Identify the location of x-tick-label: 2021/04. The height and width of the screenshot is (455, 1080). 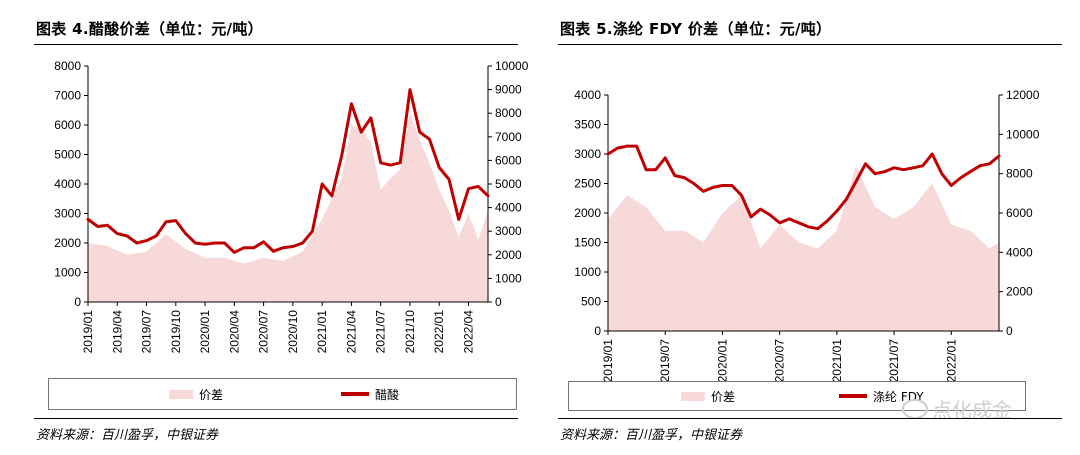
(351, 332).